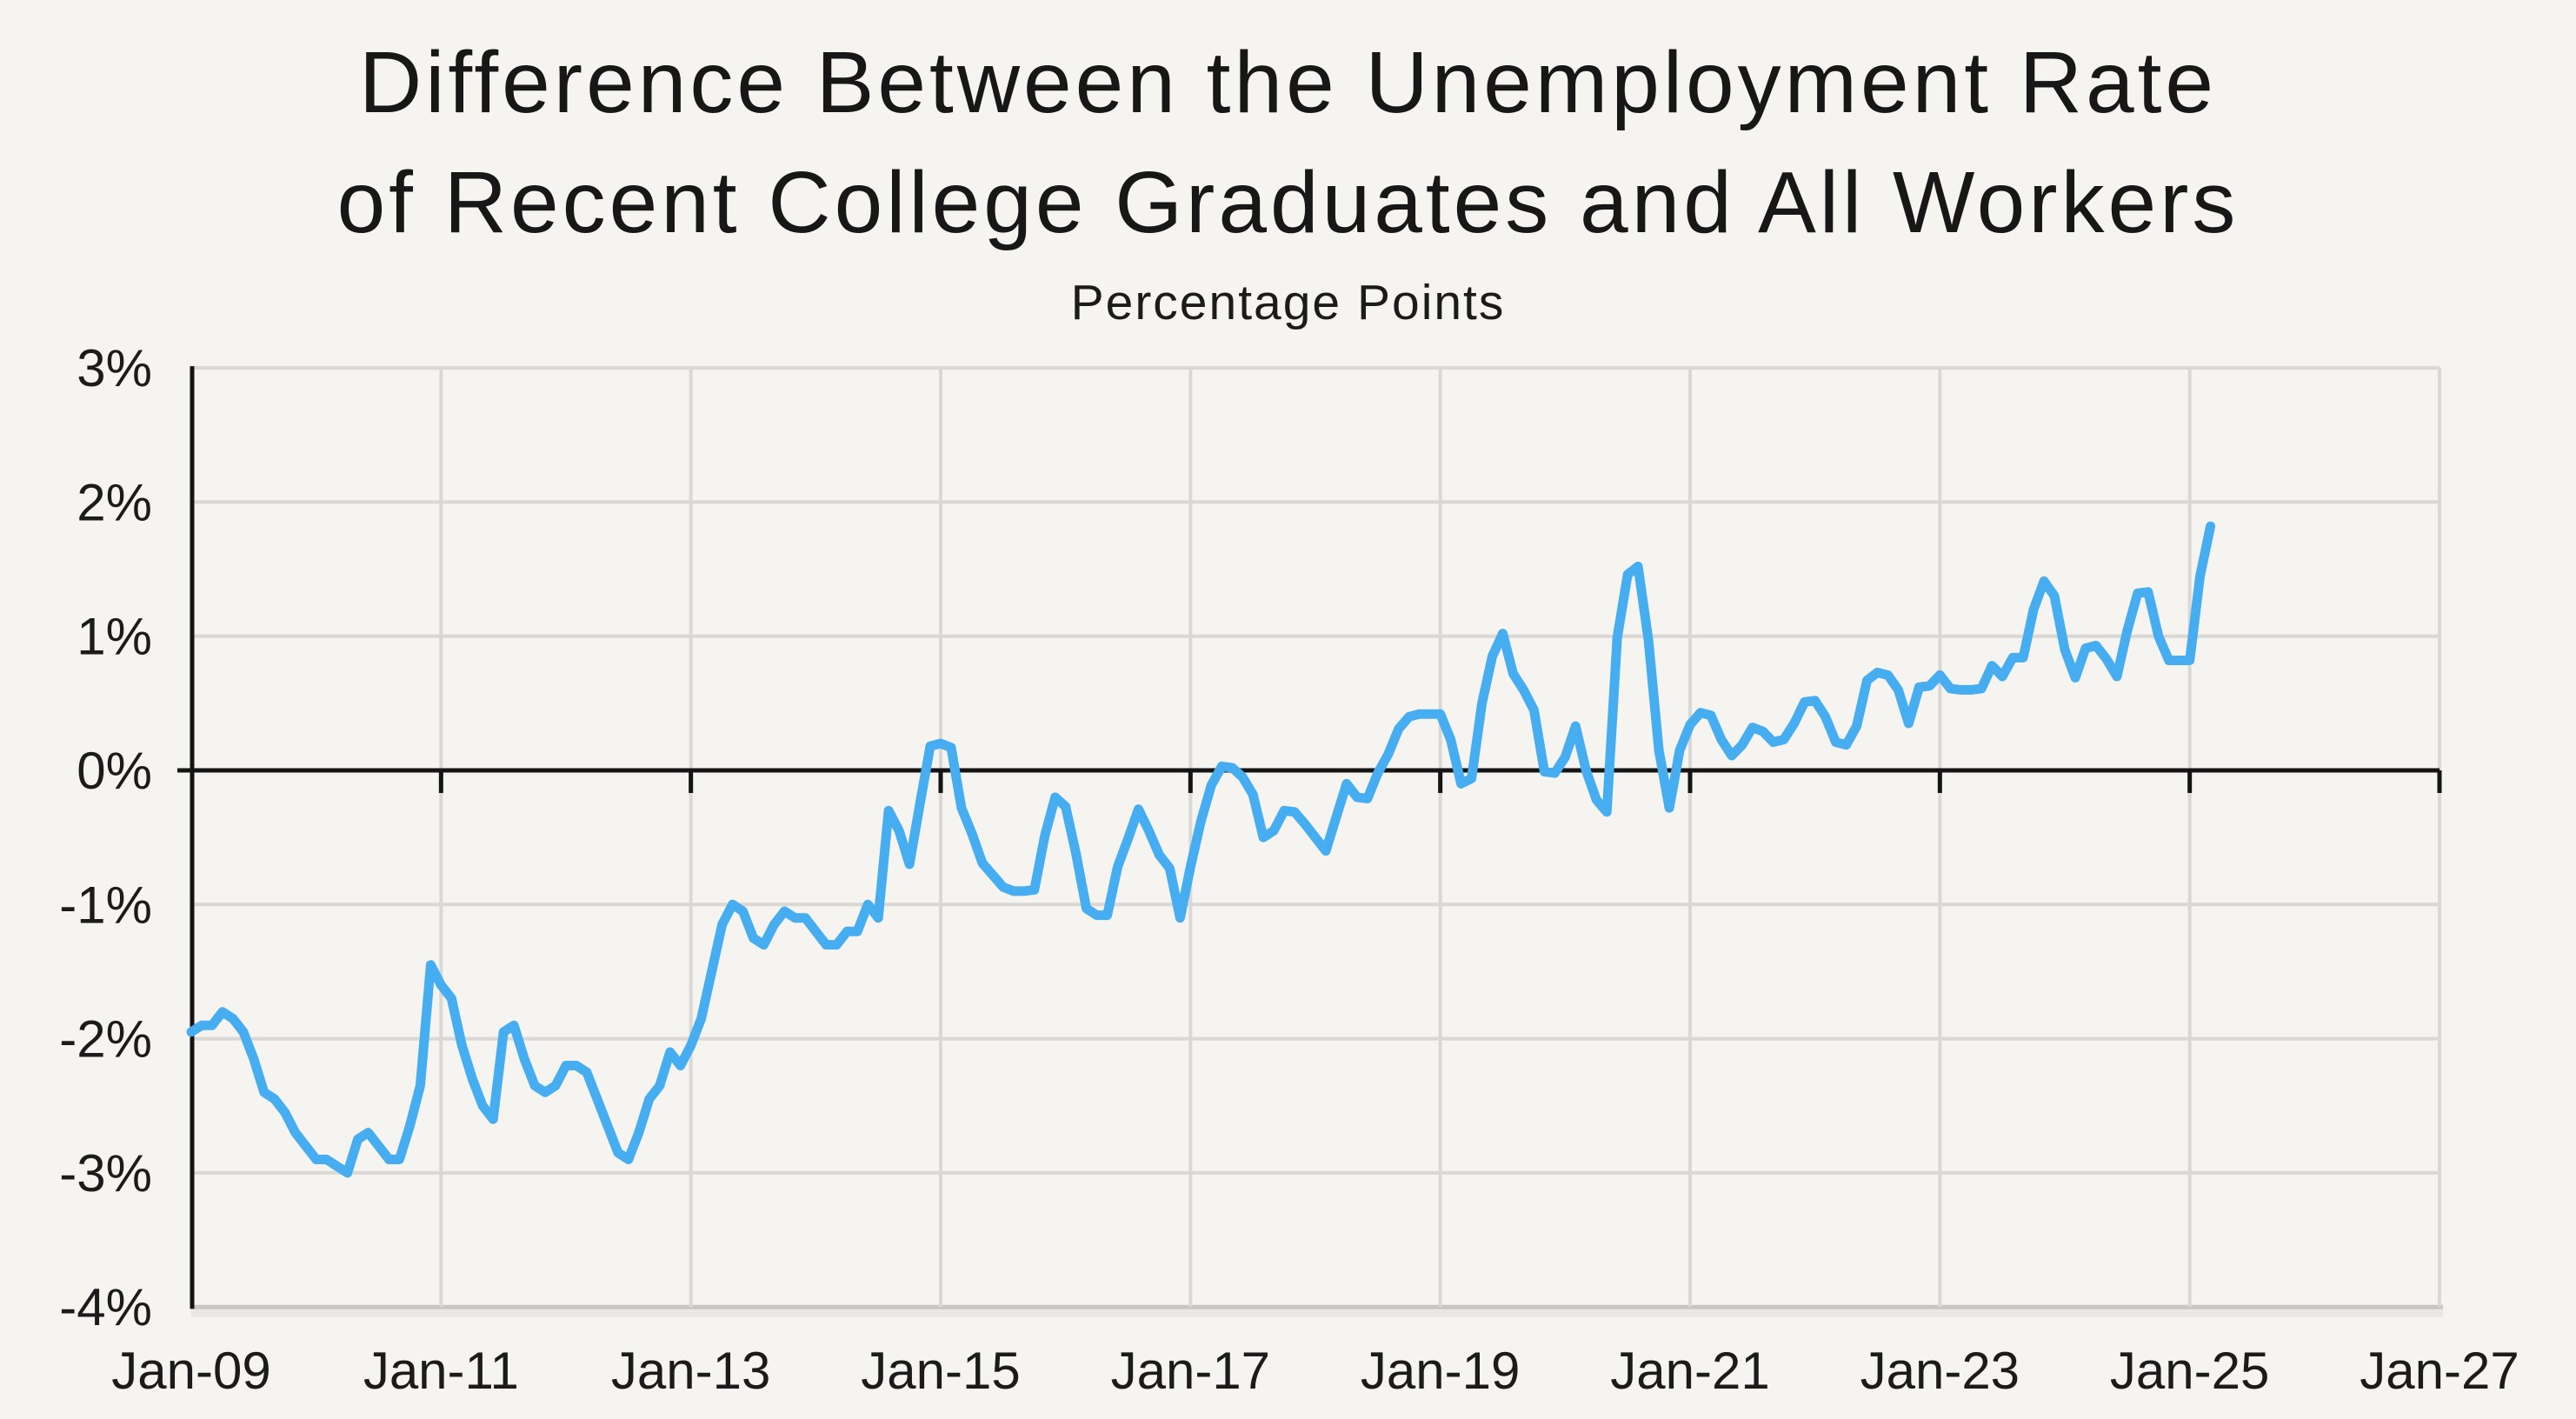 This screenshot has height=1419, width=2576. I want to click on x-tick-label: Jan-11, so click(441, 1371).